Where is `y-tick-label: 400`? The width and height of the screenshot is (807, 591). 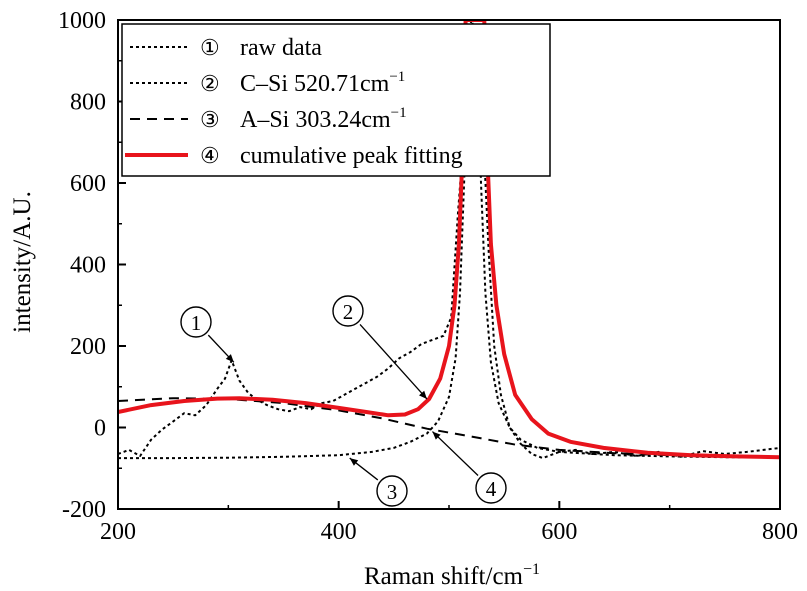 y-tick-label: 400 is located at coordinates (88, 266).